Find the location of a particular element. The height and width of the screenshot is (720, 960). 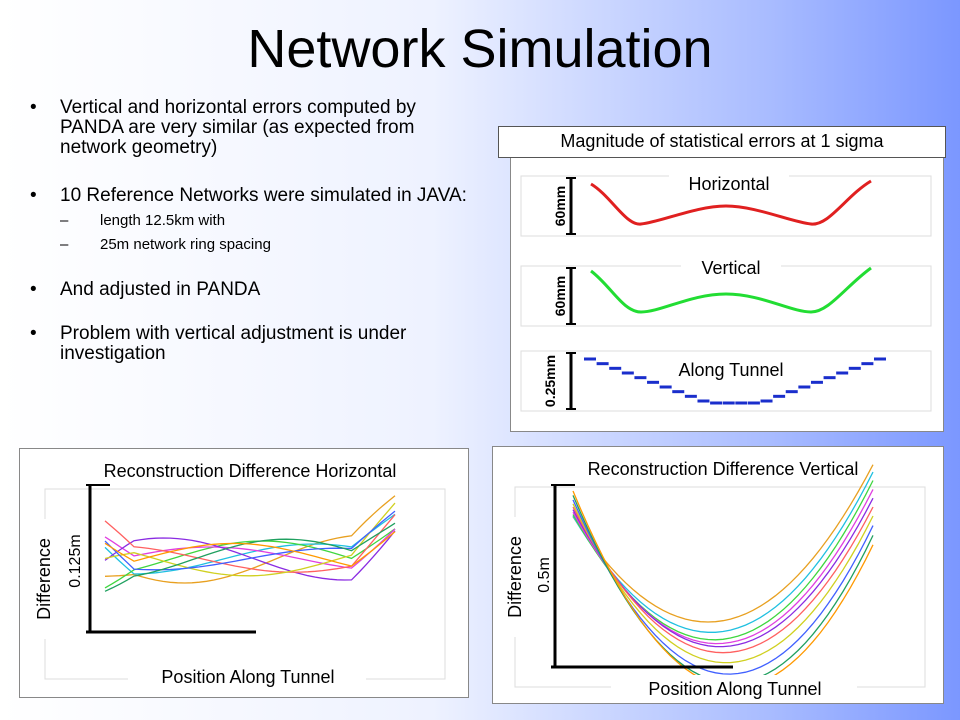

along-tunnel-plot: 0.25mm Along Tunnel is located at coordinates (726, 381).